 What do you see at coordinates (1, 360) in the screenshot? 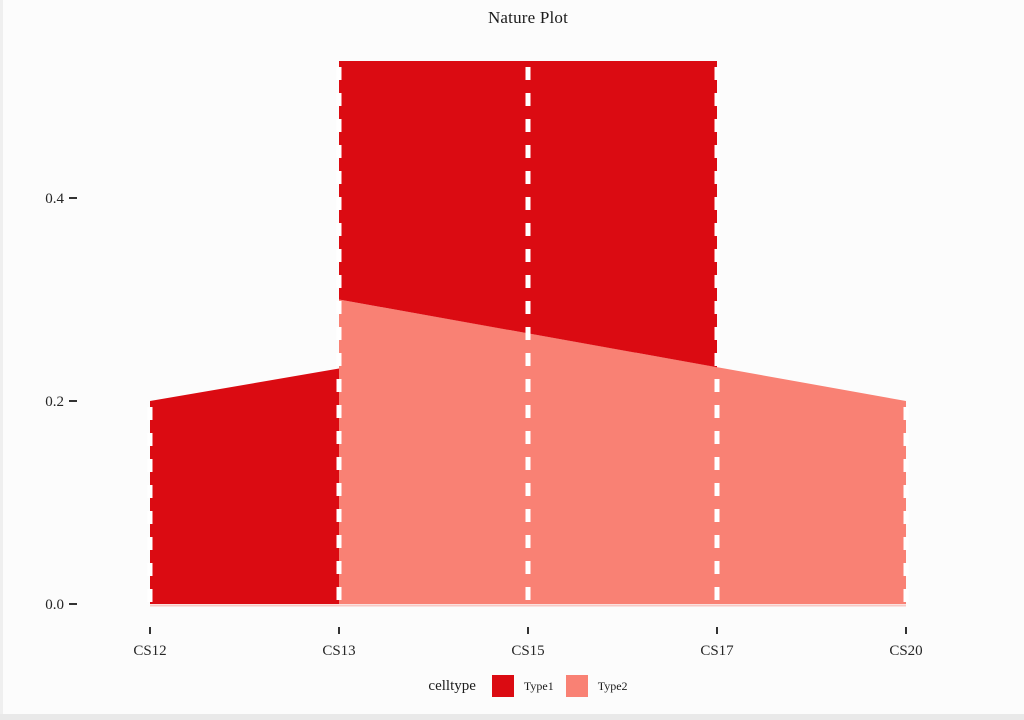
I see `window-edge-left` at bounding box center [1, 360].